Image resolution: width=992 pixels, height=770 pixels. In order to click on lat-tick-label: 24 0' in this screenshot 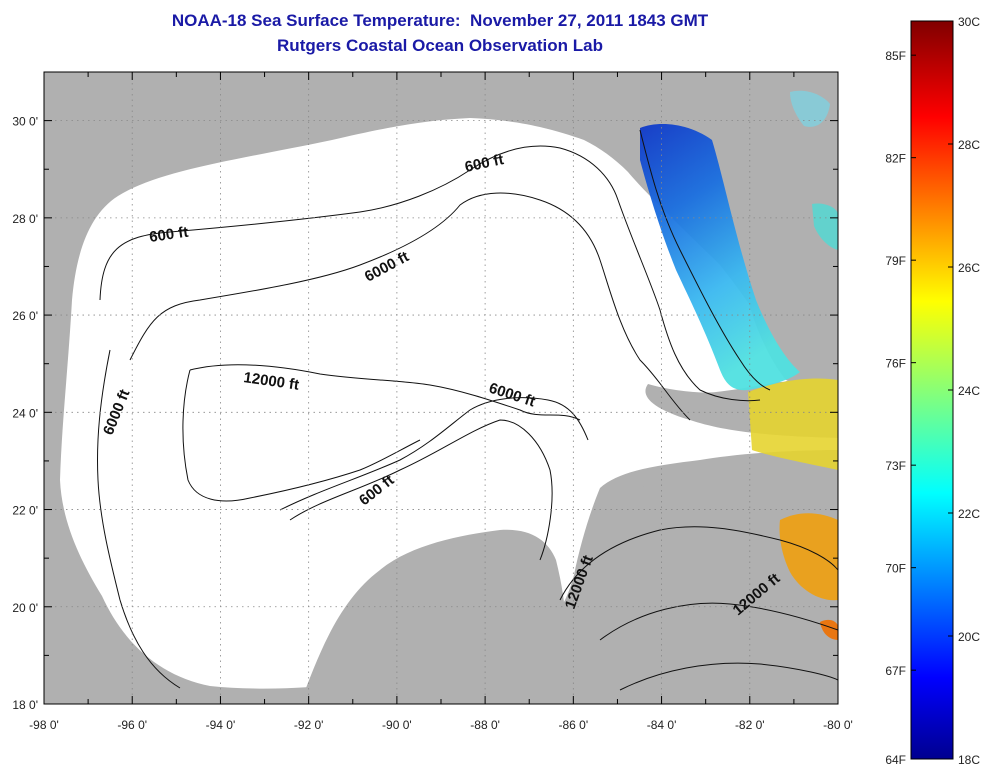, I will do `click(25, 413)`.